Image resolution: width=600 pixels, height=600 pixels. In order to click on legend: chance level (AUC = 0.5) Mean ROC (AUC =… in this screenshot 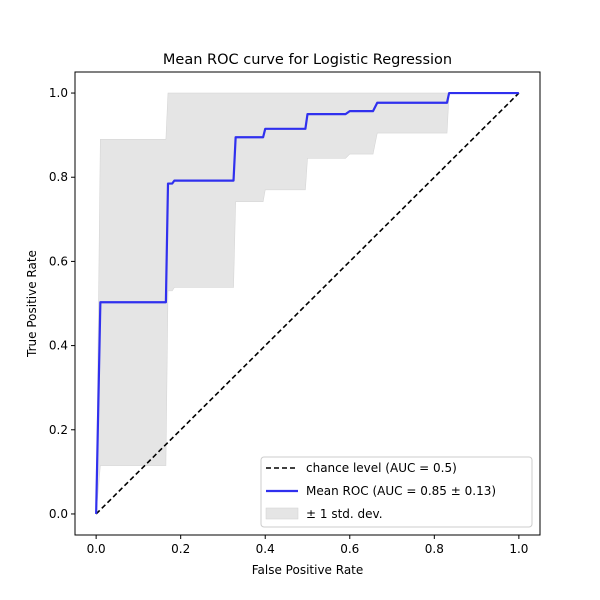, I will do `click(396, 492)`.